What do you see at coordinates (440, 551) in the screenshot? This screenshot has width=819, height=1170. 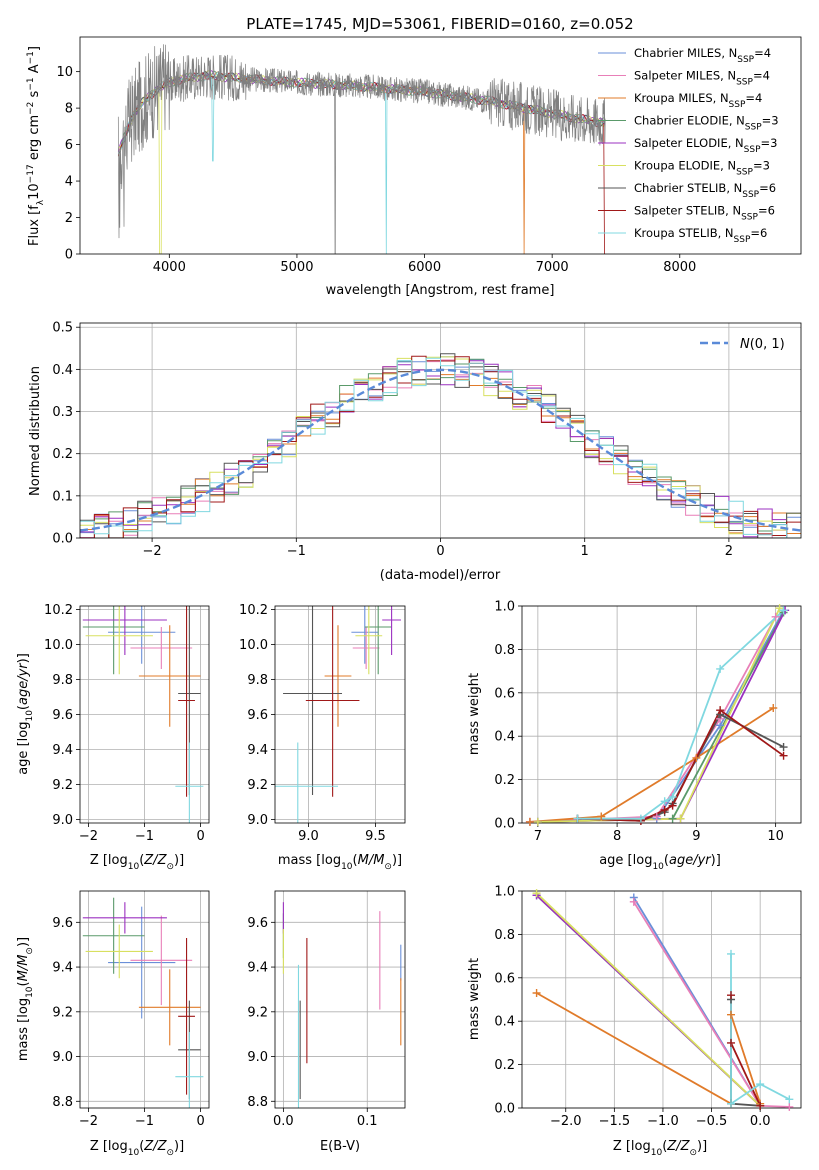 I see `x-tick-label: 0` at bounding box center [440, 551].